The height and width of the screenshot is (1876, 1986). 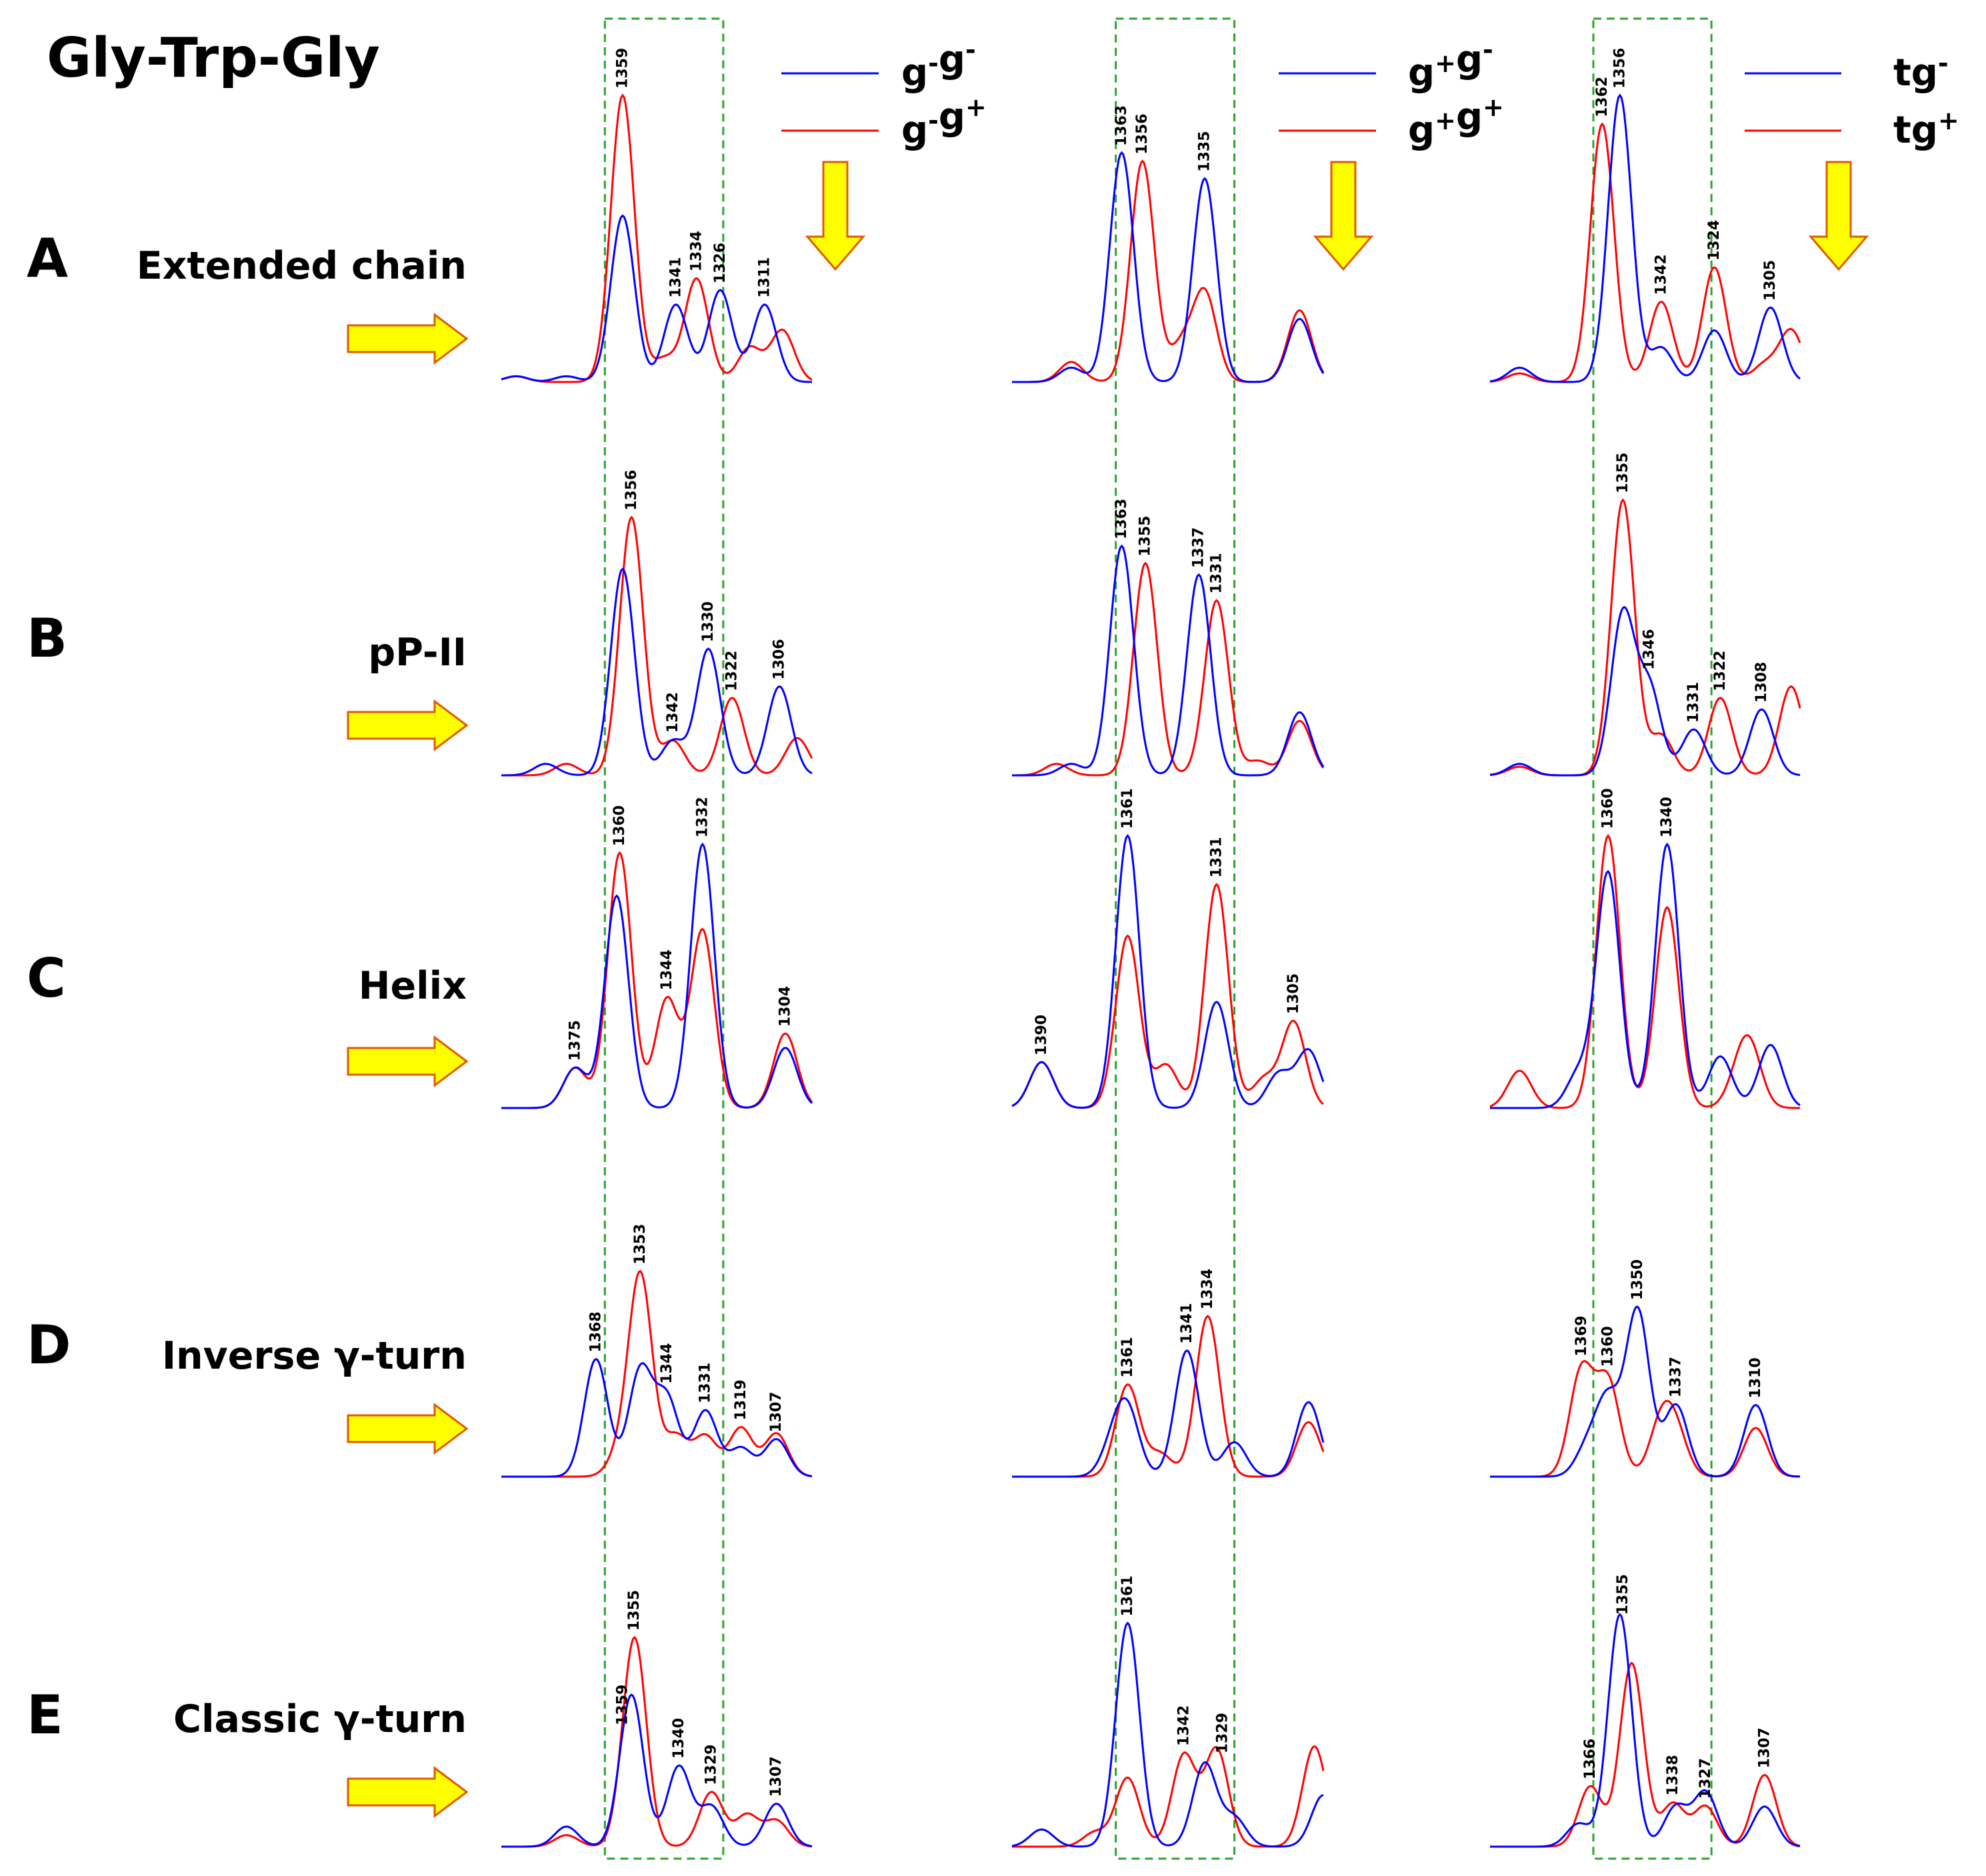 I want to click on peak-label: 1368, so click(x=596, y=1331).